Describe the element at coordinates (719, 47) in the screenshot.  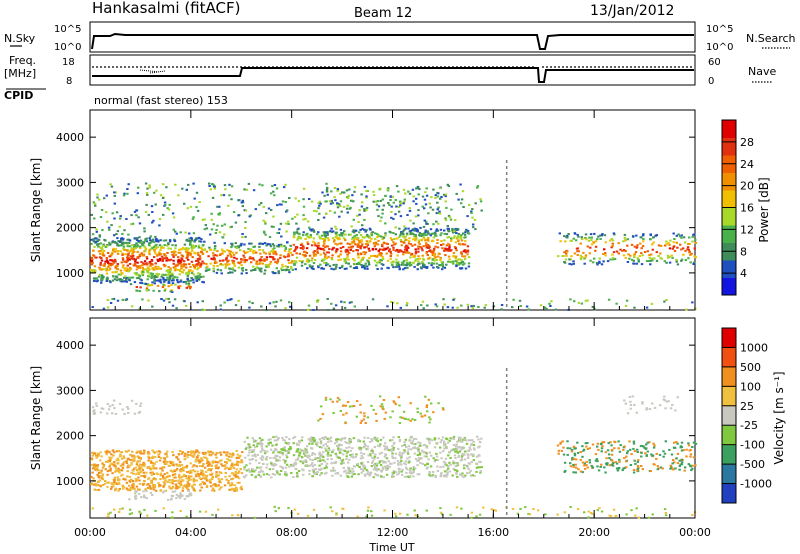
I see `nsearch-tick-bottom: 10^0` at that location.